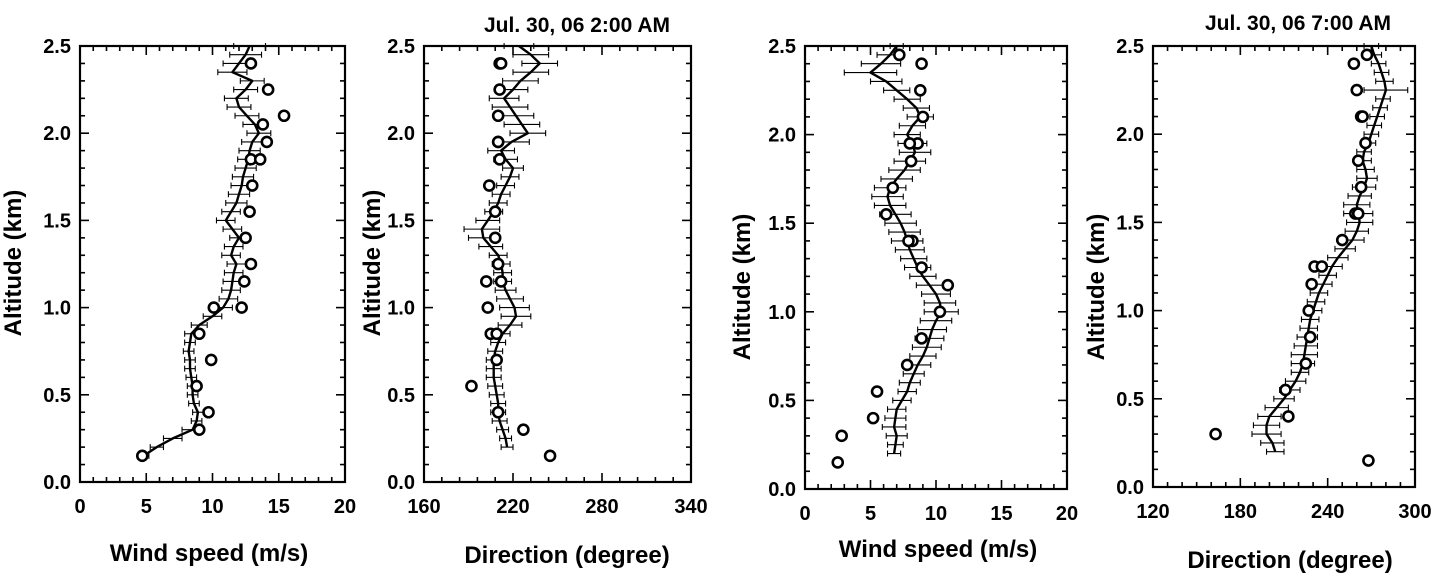 The image size is (1442, 580). Describe the element at coordinates (1152, 512) in the screenshot. I see `x-tick-label: 120` at that location.